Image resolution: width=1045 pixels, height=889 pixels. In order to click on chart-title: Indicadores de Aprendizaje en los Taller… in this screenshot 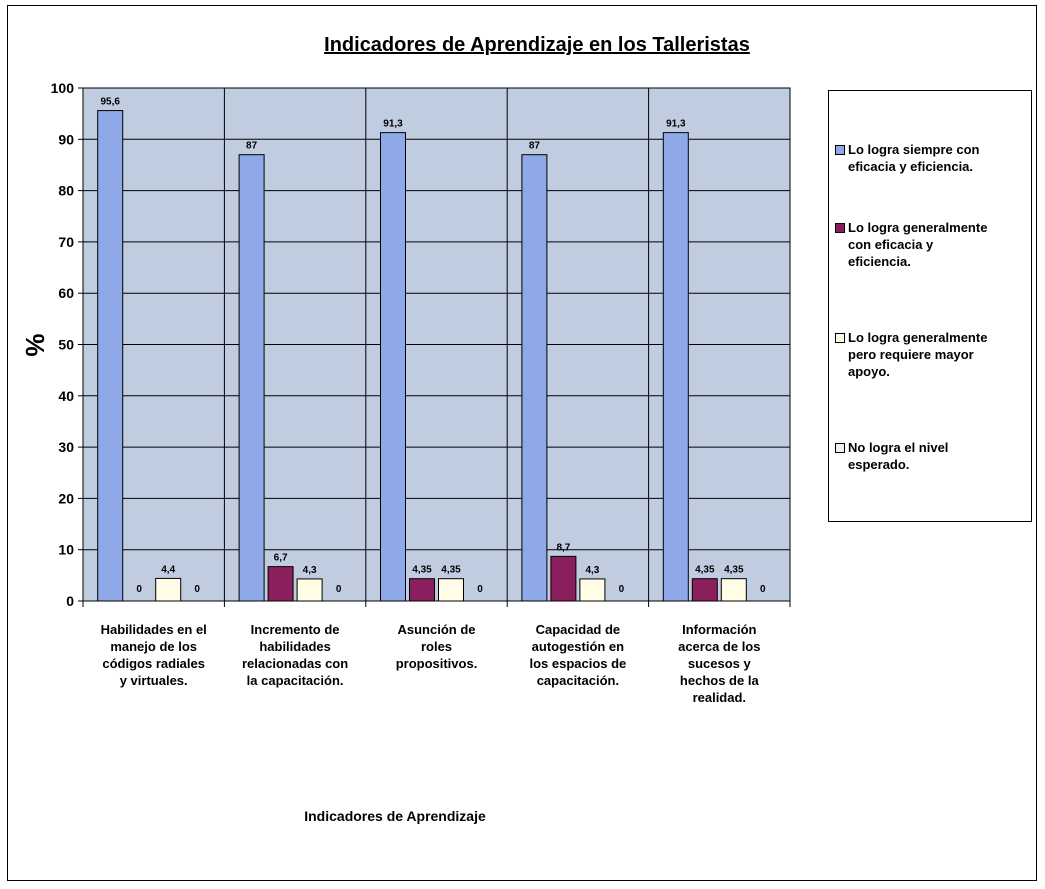, I will do `click(537, 45)`.